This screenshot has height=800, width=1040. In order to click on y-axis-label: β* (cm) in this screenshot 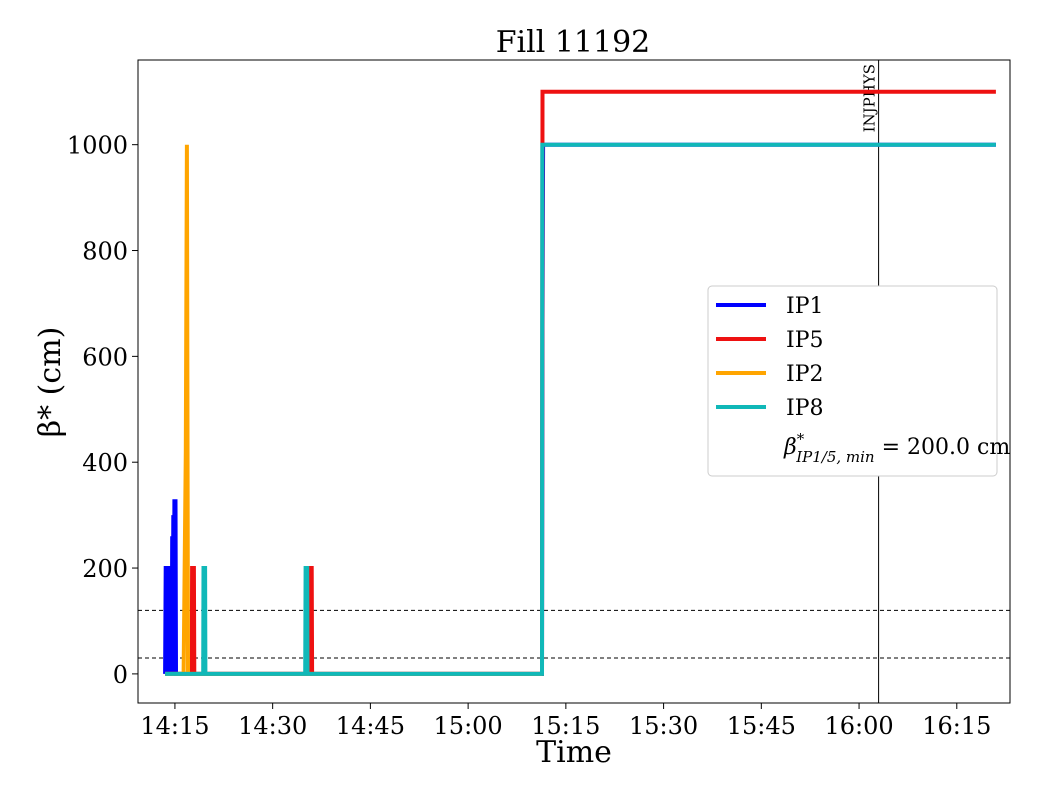, I will do `click(50, 382)`.